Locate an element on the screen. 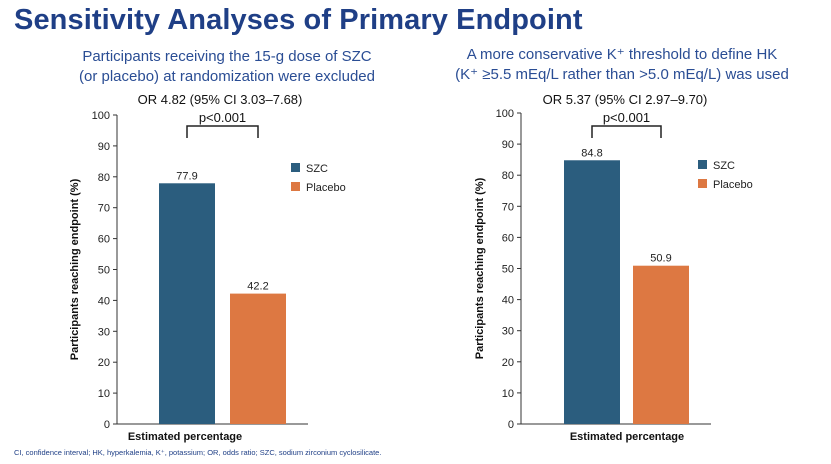 The height and width of the screenshot is (464, 831). right-odds-ratio: OR 5.37 (95% CI 2.97–9.70) is located at coordinates (625, 99).